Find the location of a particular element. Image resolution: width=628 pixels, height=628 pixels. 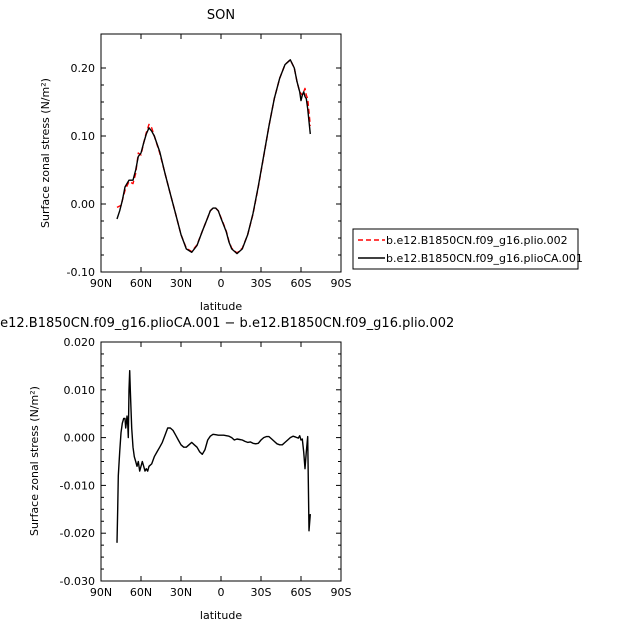

top-x-tick-label: 90N is located at coordinates (101, 283).